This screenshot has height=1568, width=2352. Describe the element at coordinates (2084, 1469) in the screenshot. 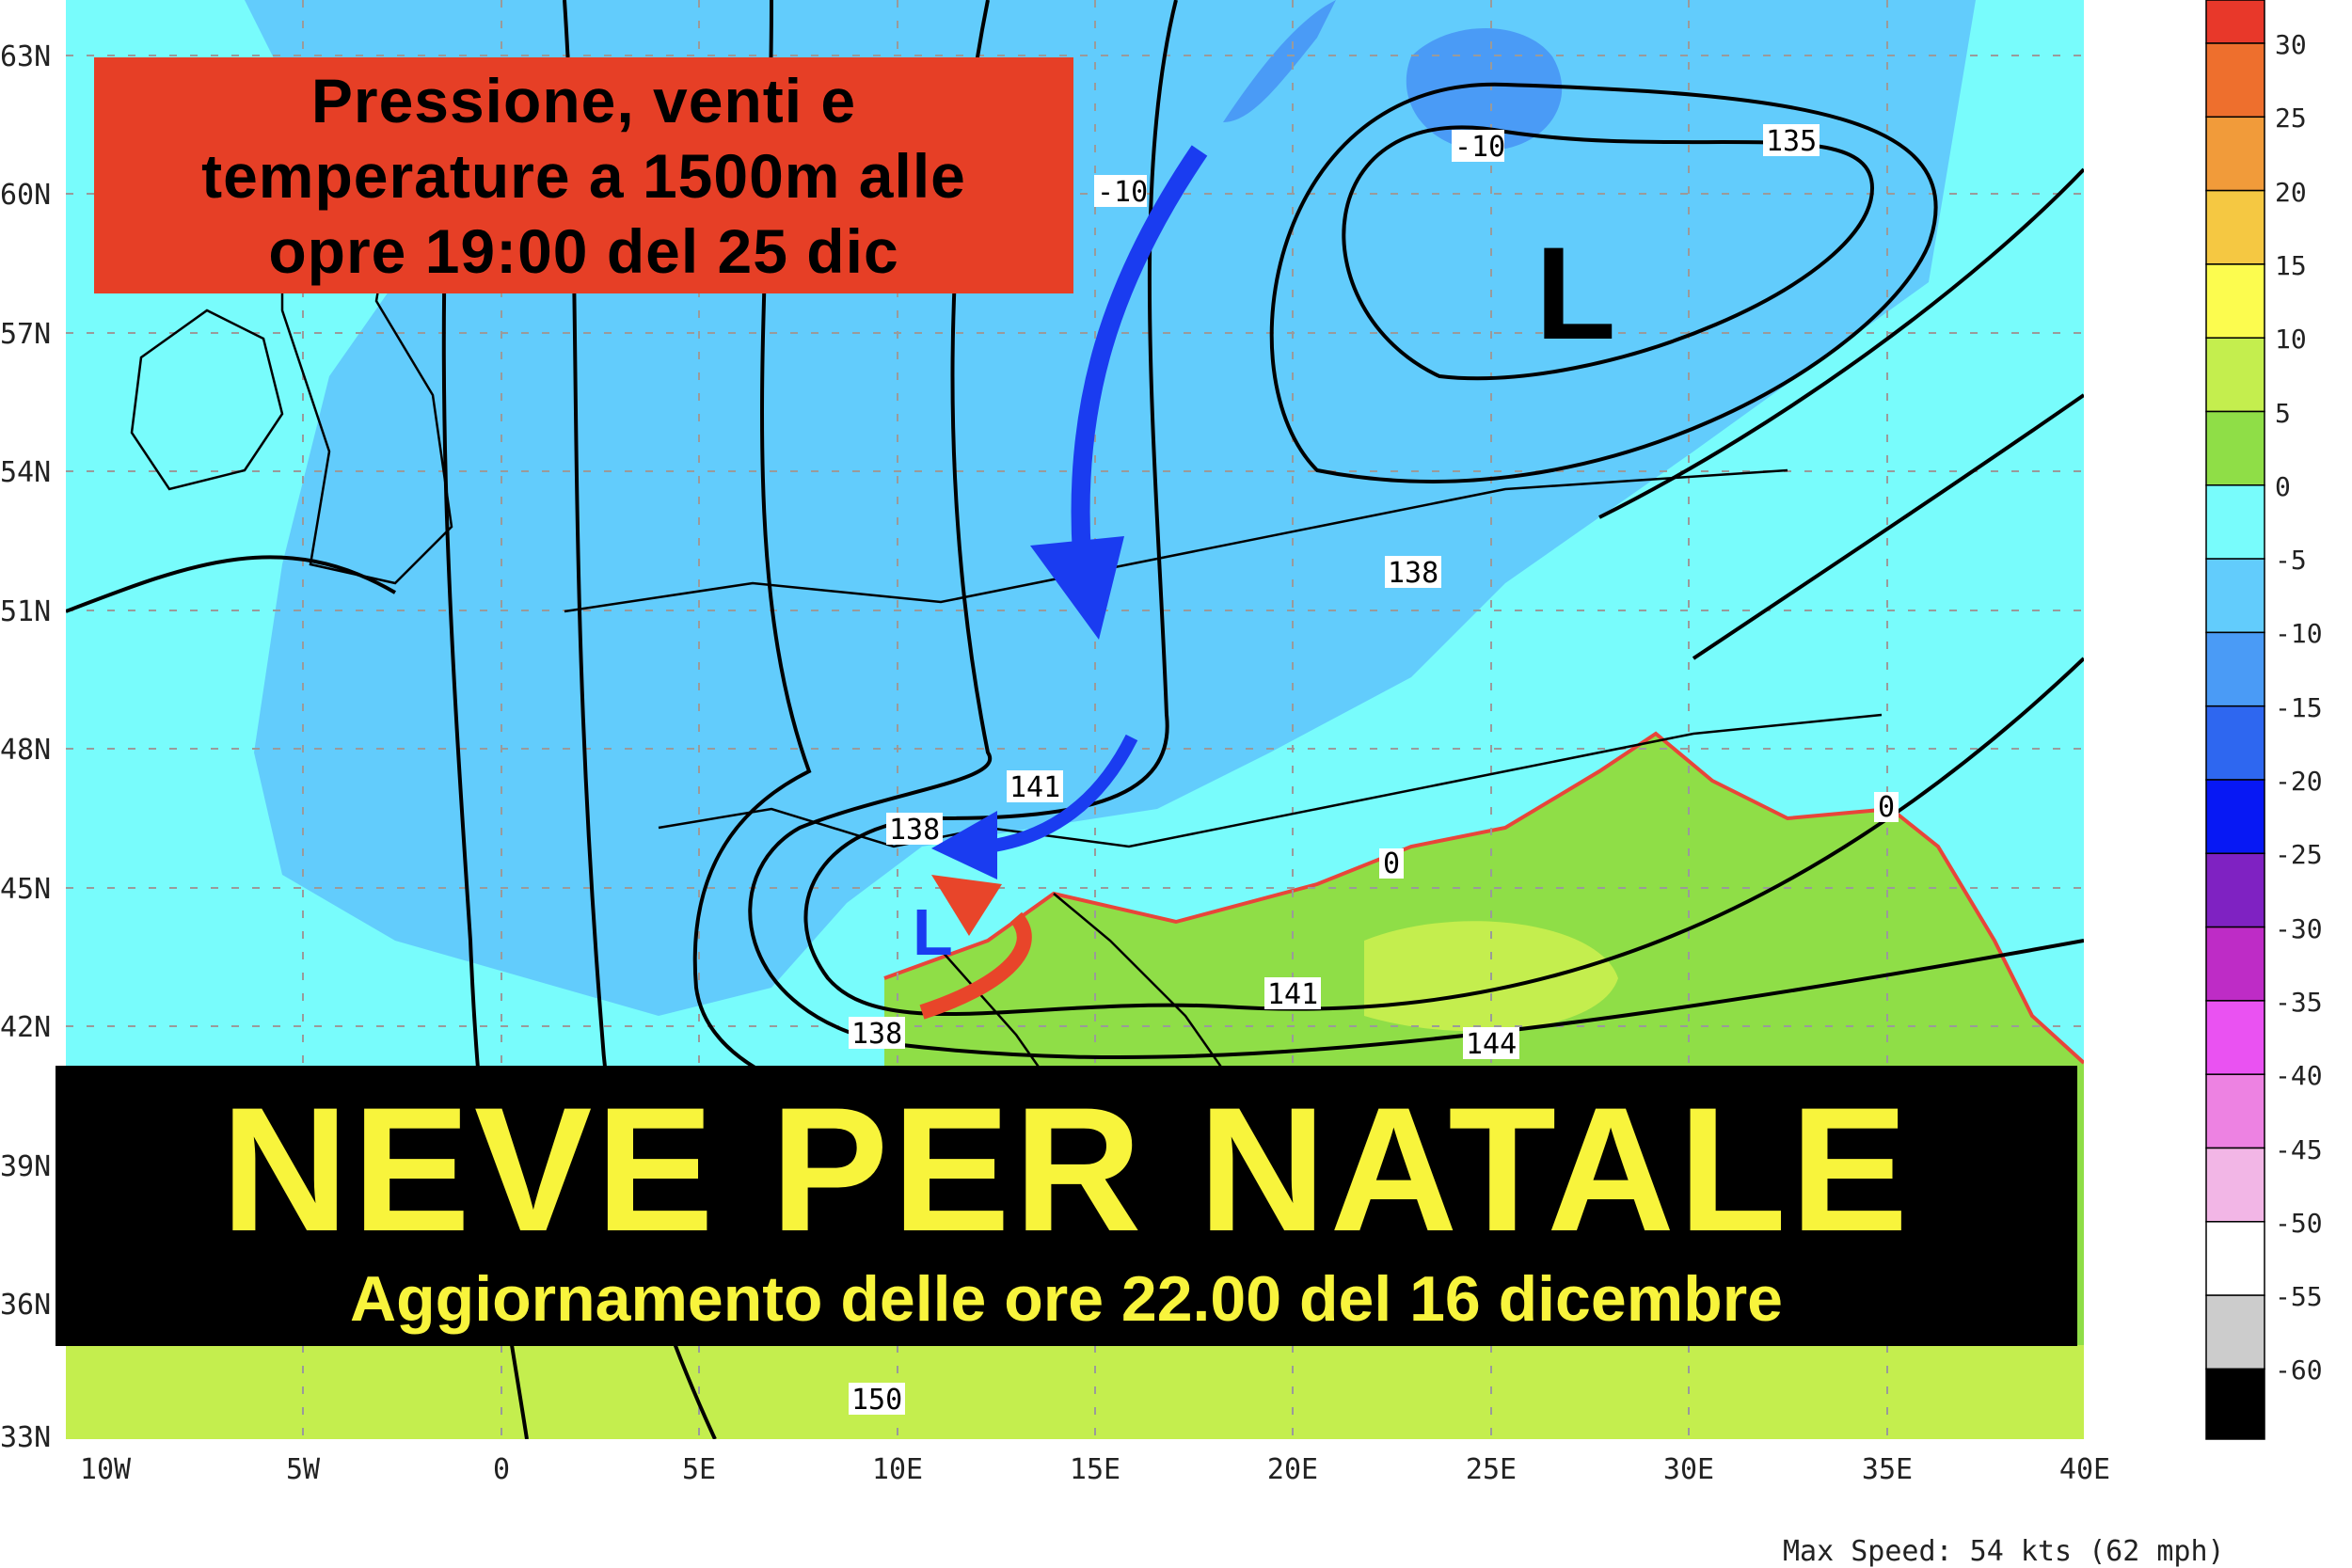

I see `svg-text: 40E` at that location.